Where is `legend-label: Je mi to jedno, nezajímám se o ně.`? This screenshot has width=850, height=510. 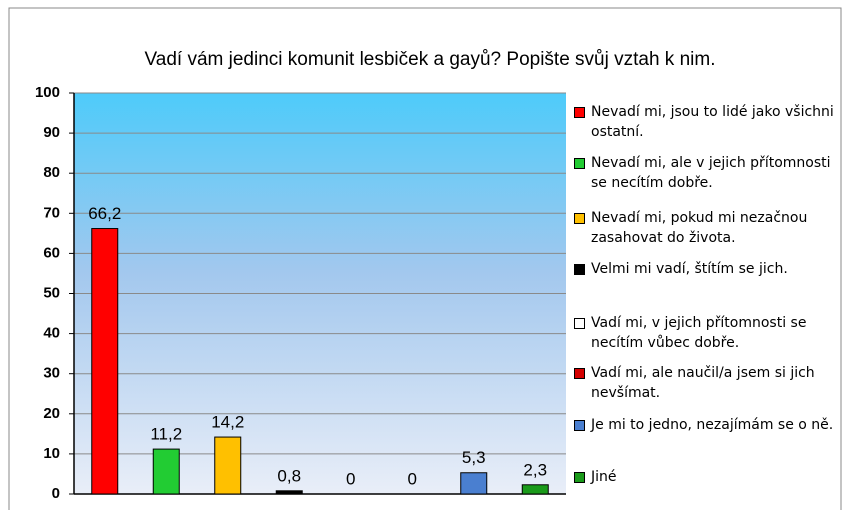 legend-label: Je mi to jedno, nezajímám se o ně. is located at coordinates (712, 425).